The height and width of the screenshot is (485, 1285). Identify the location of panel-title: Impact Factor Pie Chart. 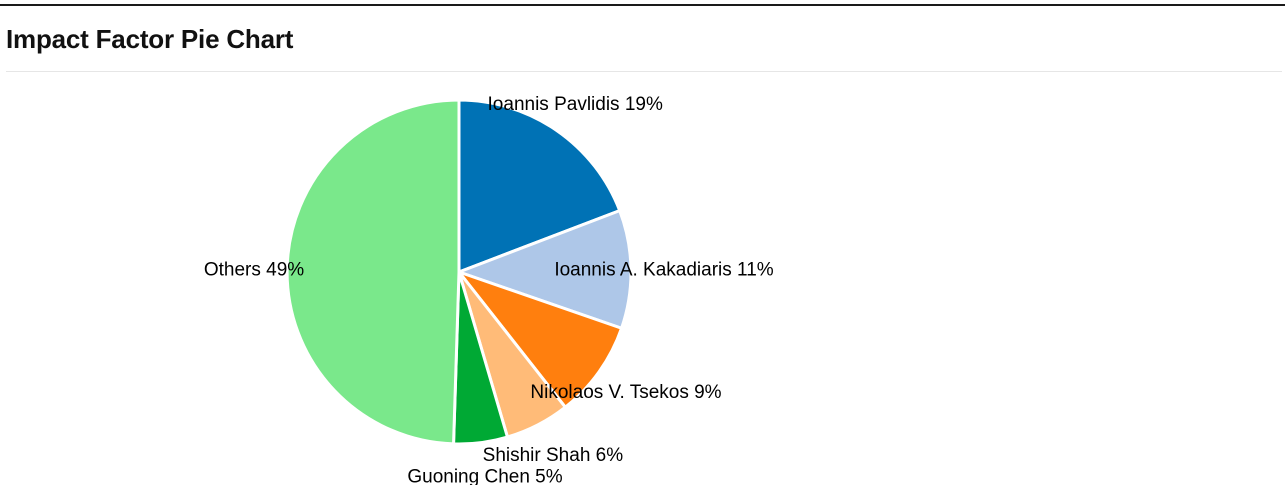
(150, 39).